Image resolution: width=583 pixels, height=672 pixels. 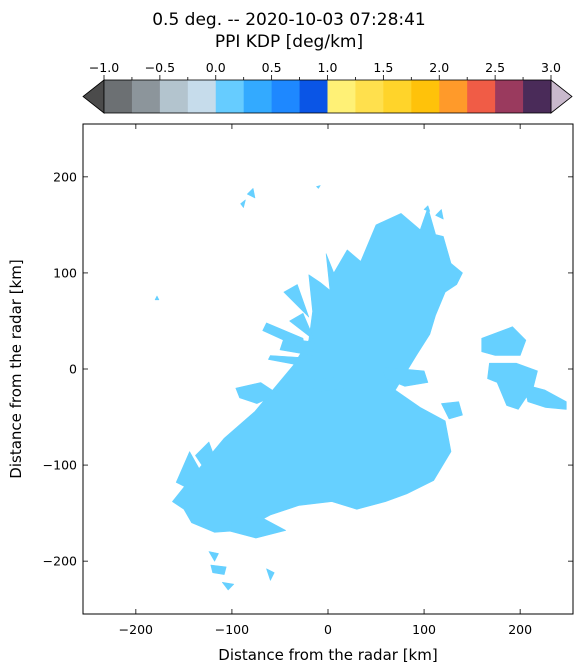 What do you see at coordinates (383, 67) in the screenshot?
I see `colorbar-tick-label: 1.5` at bounding box center [383, 67].